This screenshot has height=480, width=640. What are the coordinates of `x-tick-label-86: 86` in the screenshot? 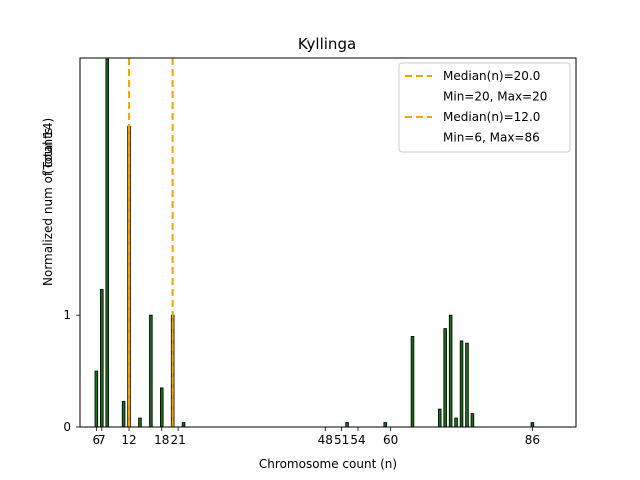 It's located at (532, 440).